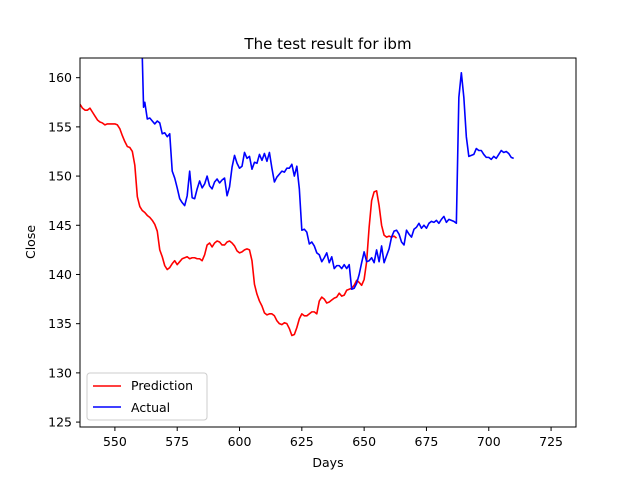 This screenshot has height=480, width=640. Describe the element at coordinates (60, 77) in the screenshot. I see `y-tick-label: 160` at that location.